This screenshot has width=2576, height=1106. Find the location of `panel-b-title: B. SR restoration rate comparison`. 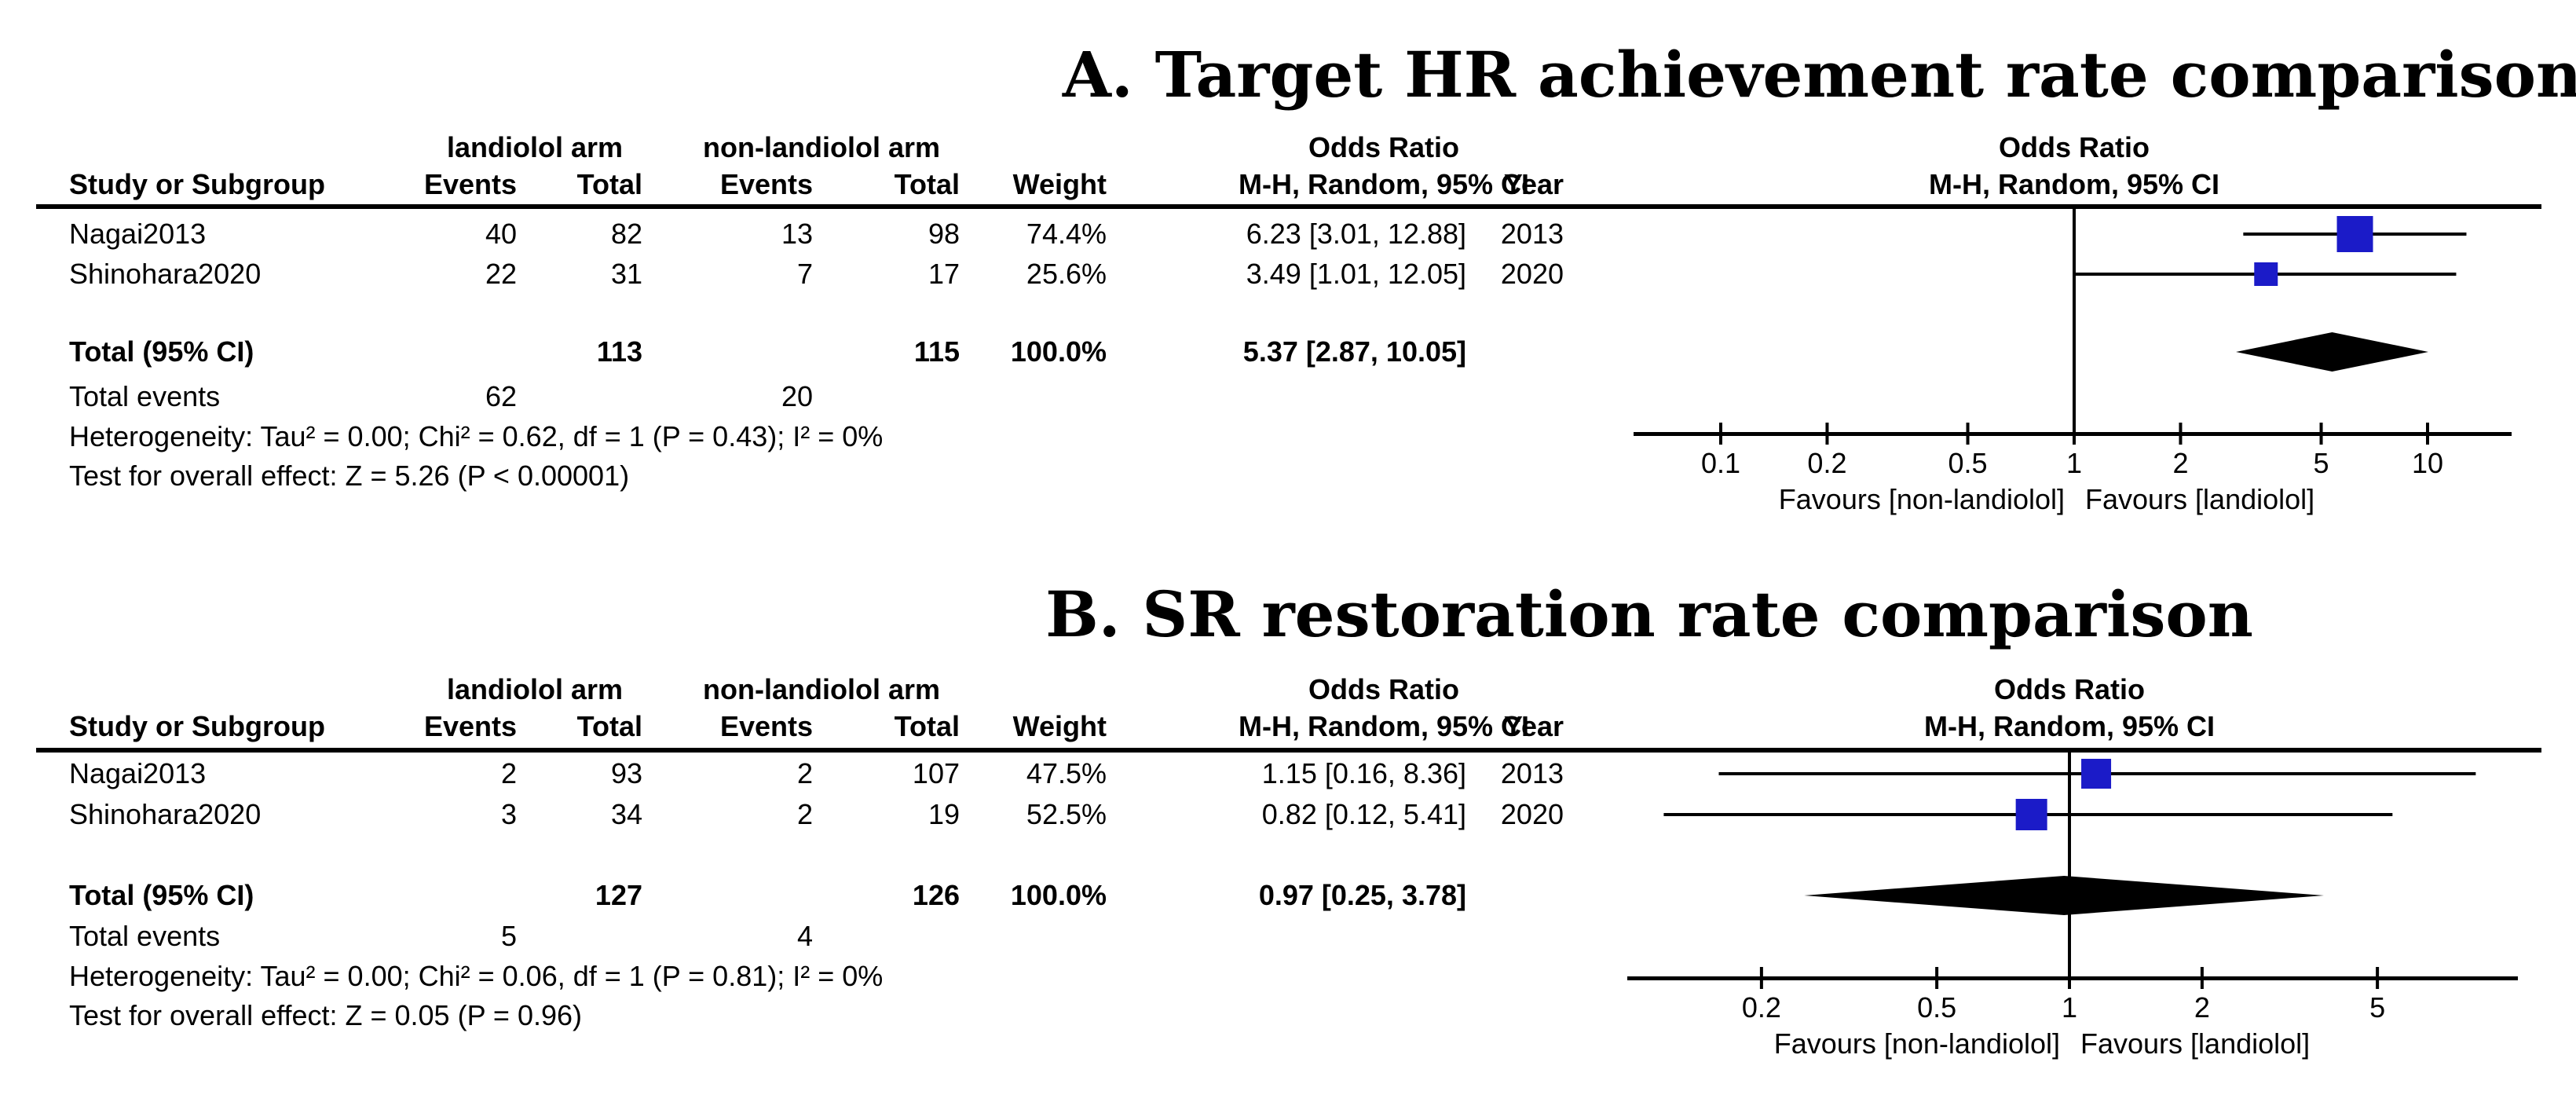

panel-b-title: B. SR restoration rate comparison is located at coordinates (1649, 614).